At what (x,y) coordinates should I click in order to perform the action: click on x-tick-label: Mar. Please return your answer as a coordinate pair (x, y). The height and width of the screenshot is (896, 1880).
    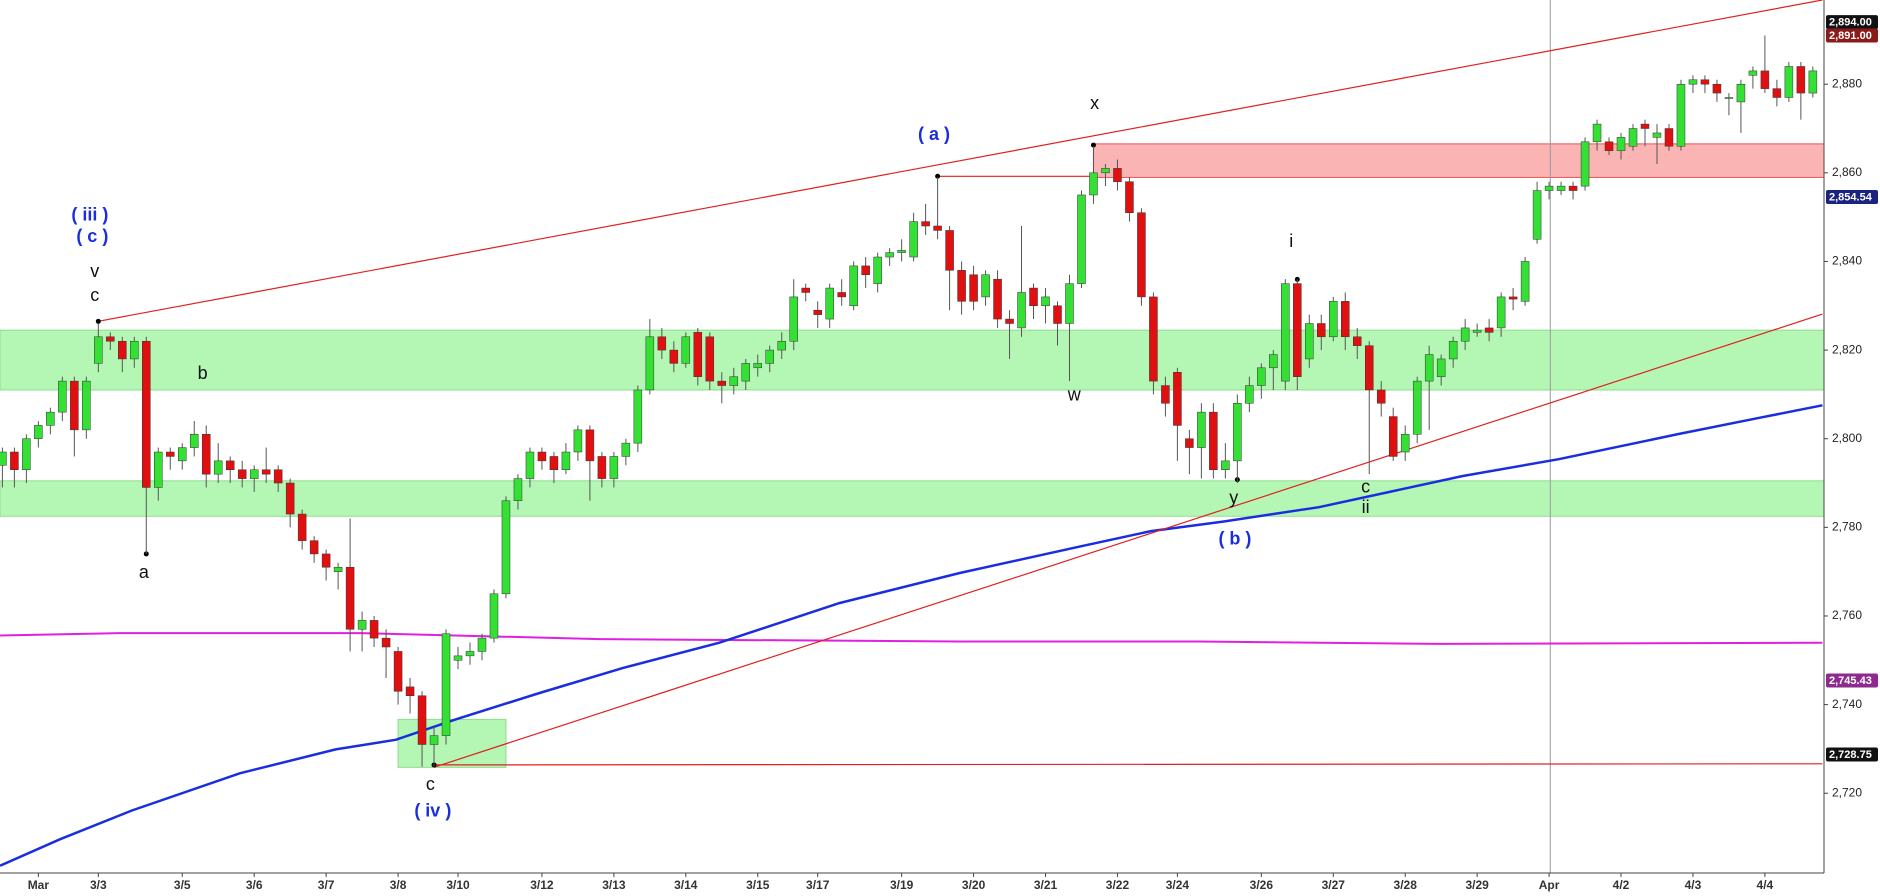
    Looking at the image, I should click on (39, 885).